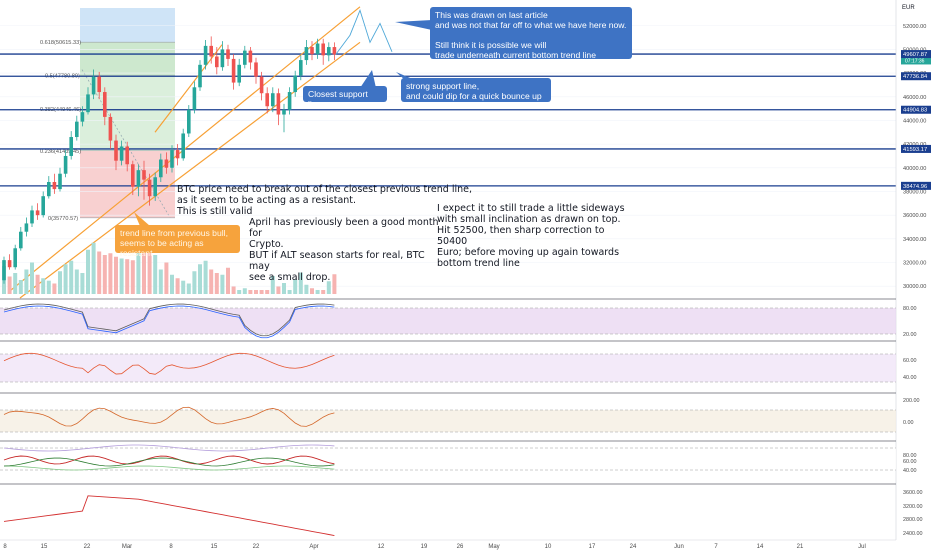 This screenshot has width=932, height=555. I want to click on price-tick: 36000.00, so click(914, 216).